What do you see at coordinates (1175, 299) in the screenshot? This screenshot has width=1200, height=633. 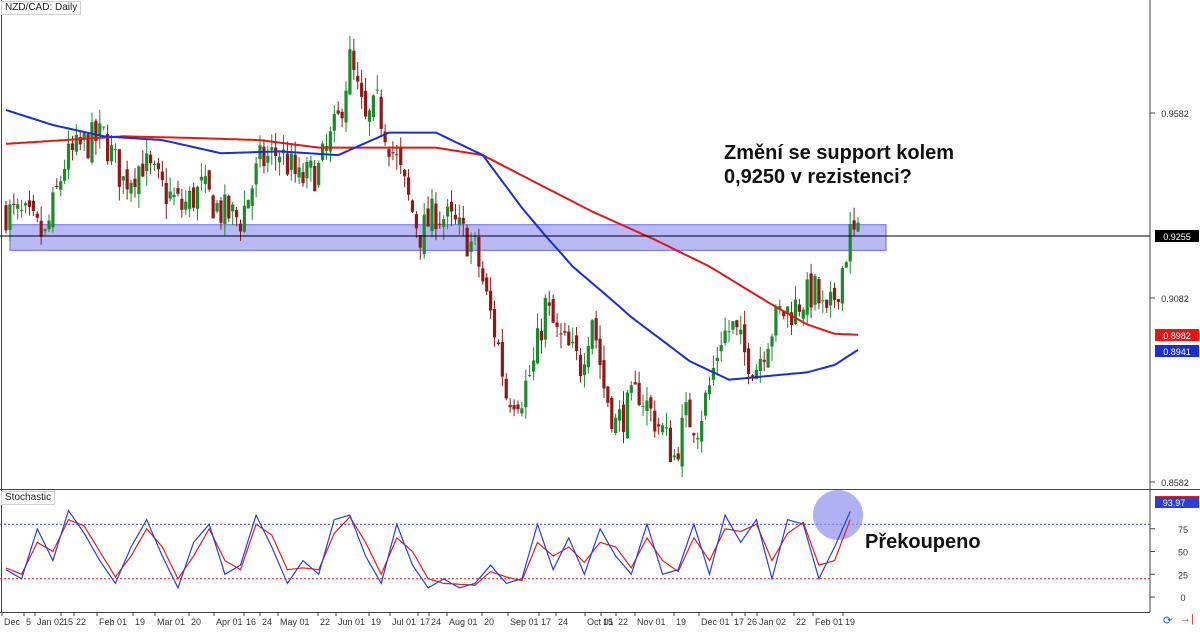 I see `price-tick-label: 0.9082` at bounding box center [1175, 299].